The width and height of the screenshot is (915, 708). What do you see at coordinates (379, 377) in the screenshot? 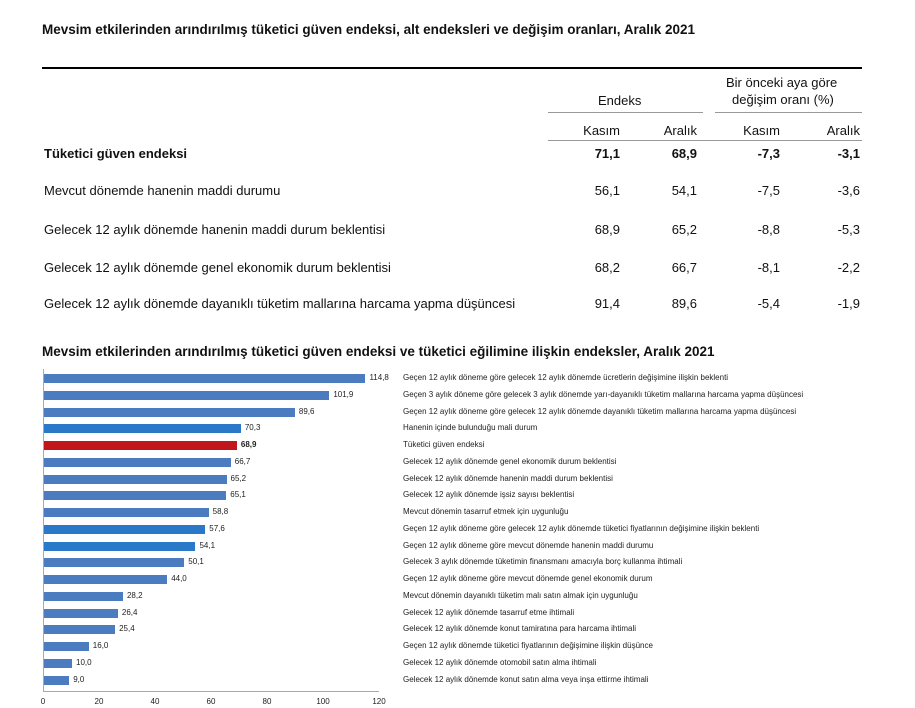
I see `bar-value-label: 114,8` at bounding box center [379, 377].